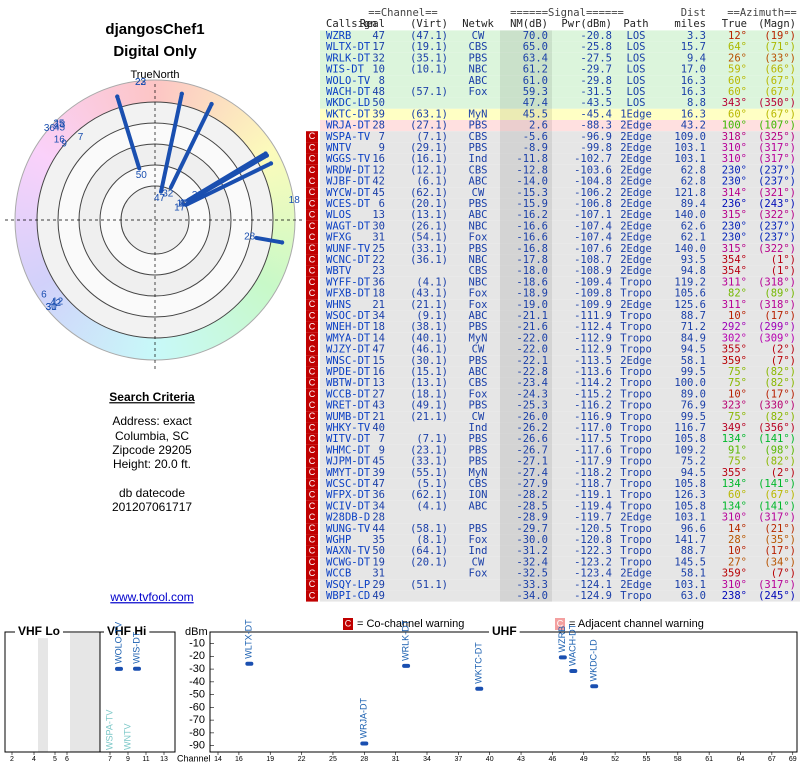  What do you see at coordinates (532, 249) in the screenshot?
I see `cell: -16.8` at bounding box center [532, 249].